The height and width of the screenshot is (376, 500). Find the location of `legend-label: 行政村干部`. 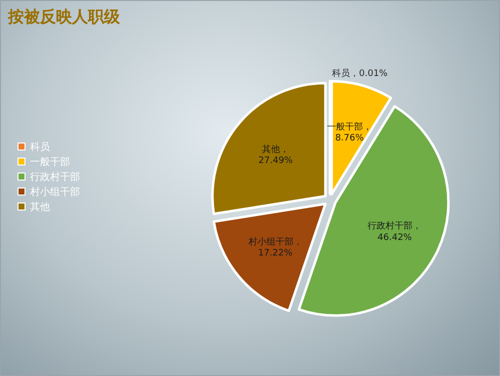

legend-label: 行政村干部 is located at coordinates (55, 177).